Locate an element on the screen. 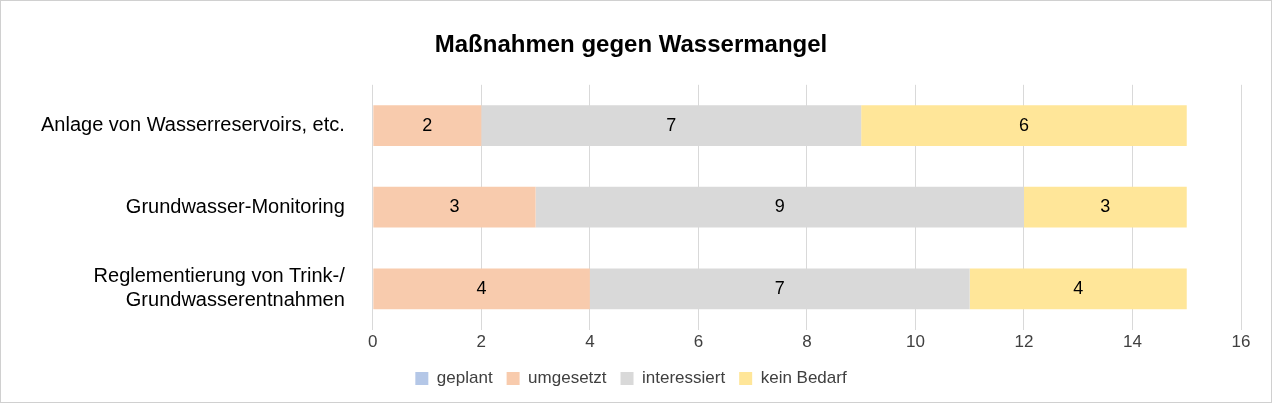  x-tick-label: 8 is located at coordinates (807, 342).